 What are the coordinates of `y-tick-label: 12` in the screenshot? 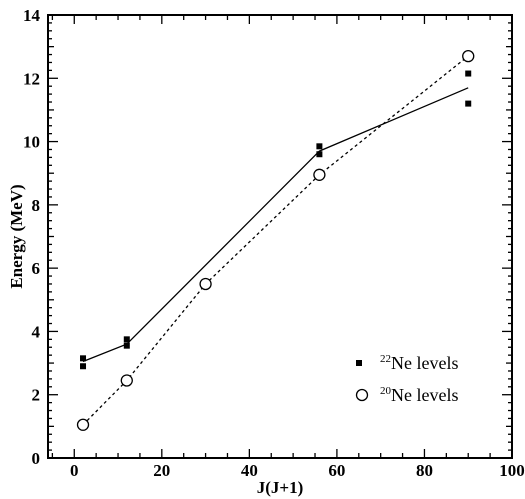 It's located at (31, 78).